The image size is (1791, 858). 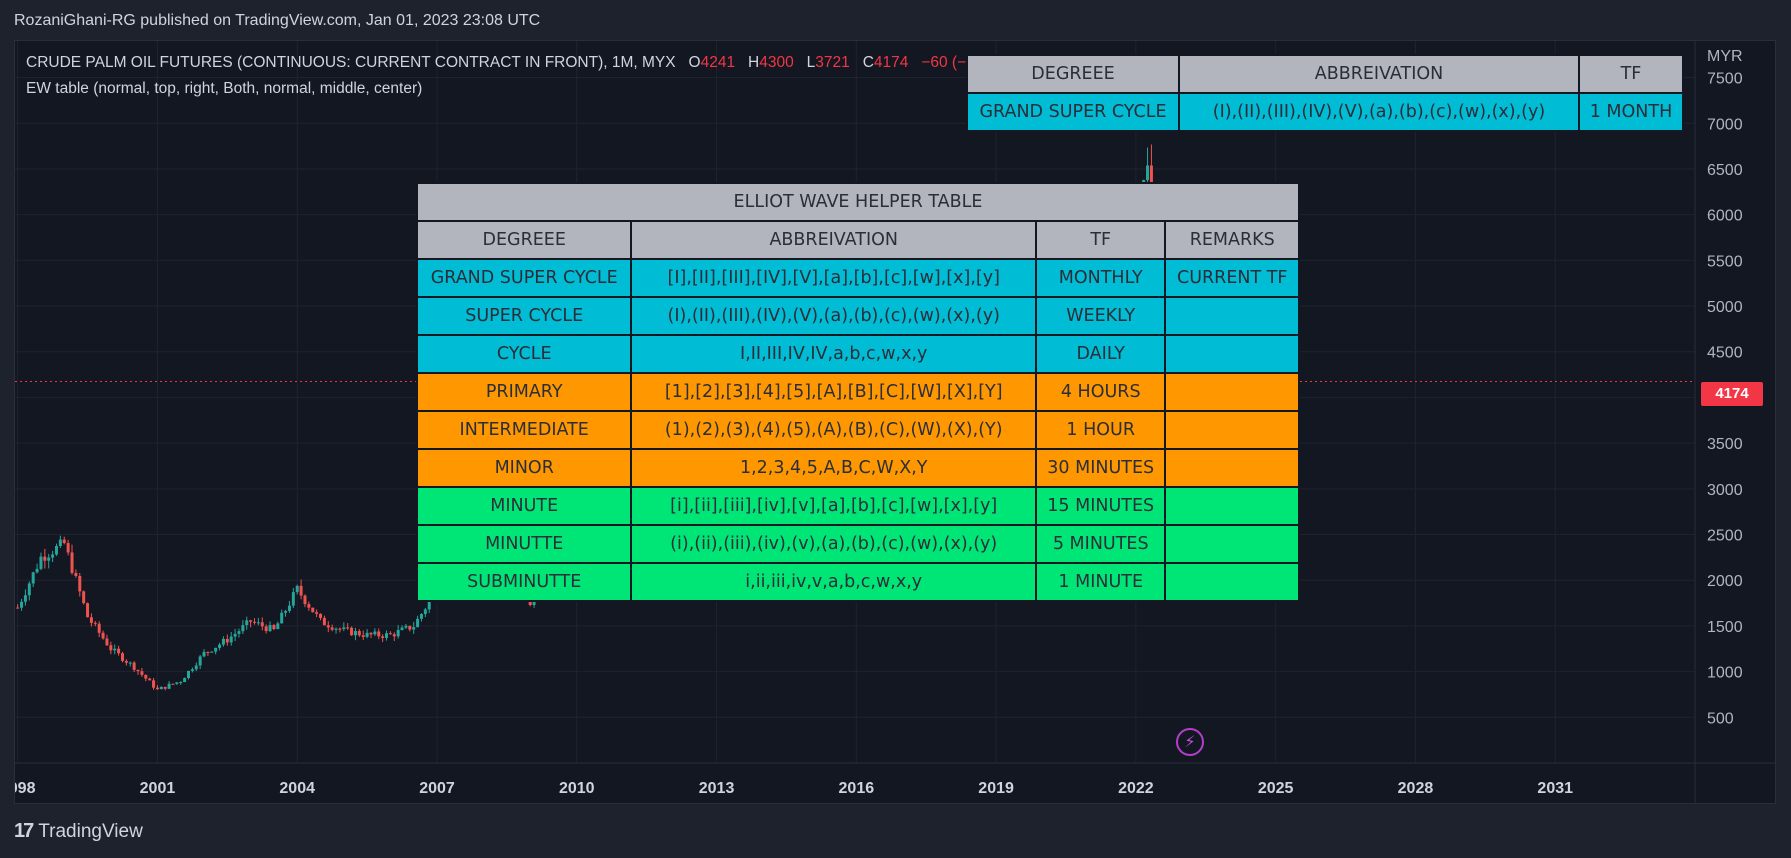 I want to click on open-value: 4241, so click(x=718, y=62).